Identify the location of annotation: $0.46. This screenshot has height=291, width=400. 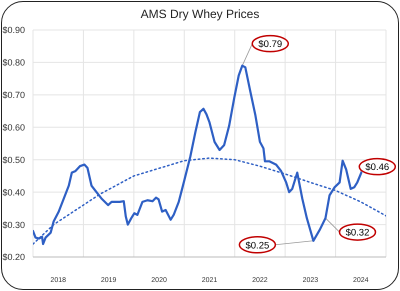
(377, 168).